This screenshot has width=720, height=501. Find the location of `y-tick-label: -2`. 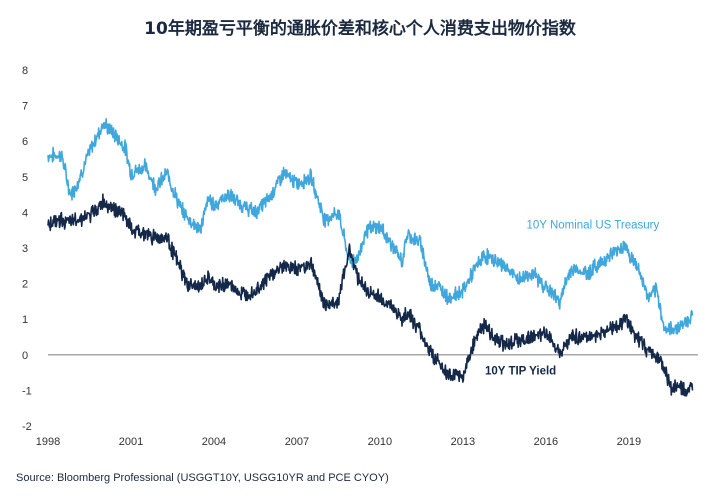

y-tick-label: -2 is located at coordinates (27, 427).